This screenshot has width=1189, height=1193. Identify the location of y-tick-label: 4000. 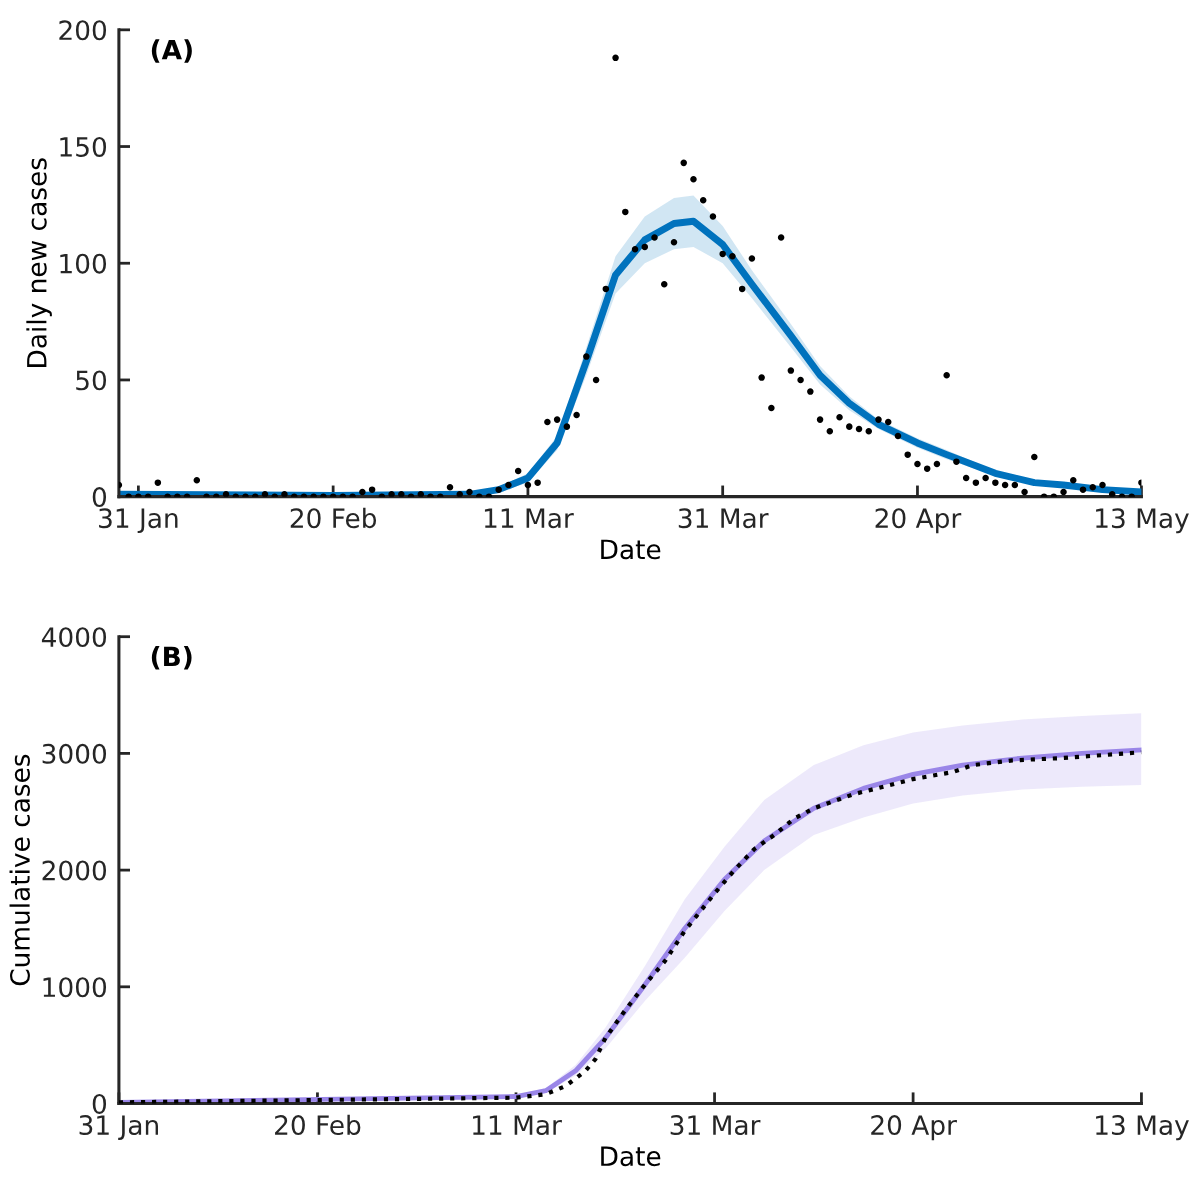
(74, 637).